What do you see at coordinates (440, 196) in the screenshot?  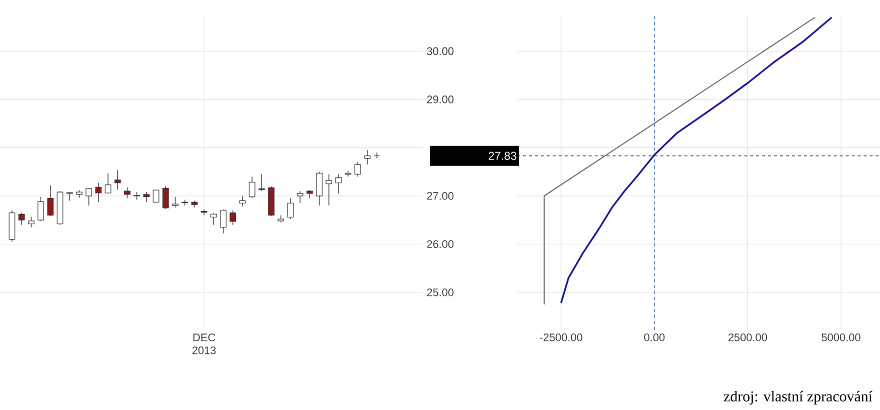 I see `y-tick-label: 27.00` at bounding box center [440, 196].